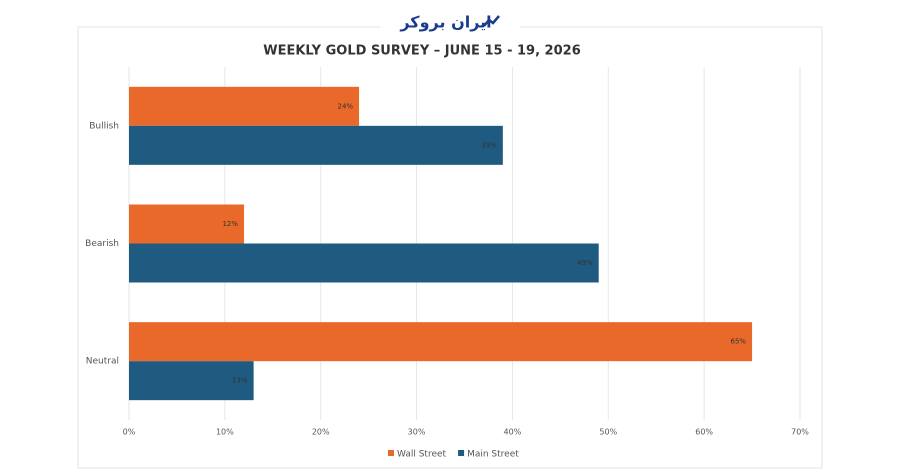  I want to click on y-tick-label: Neutral, so click(102, 362).